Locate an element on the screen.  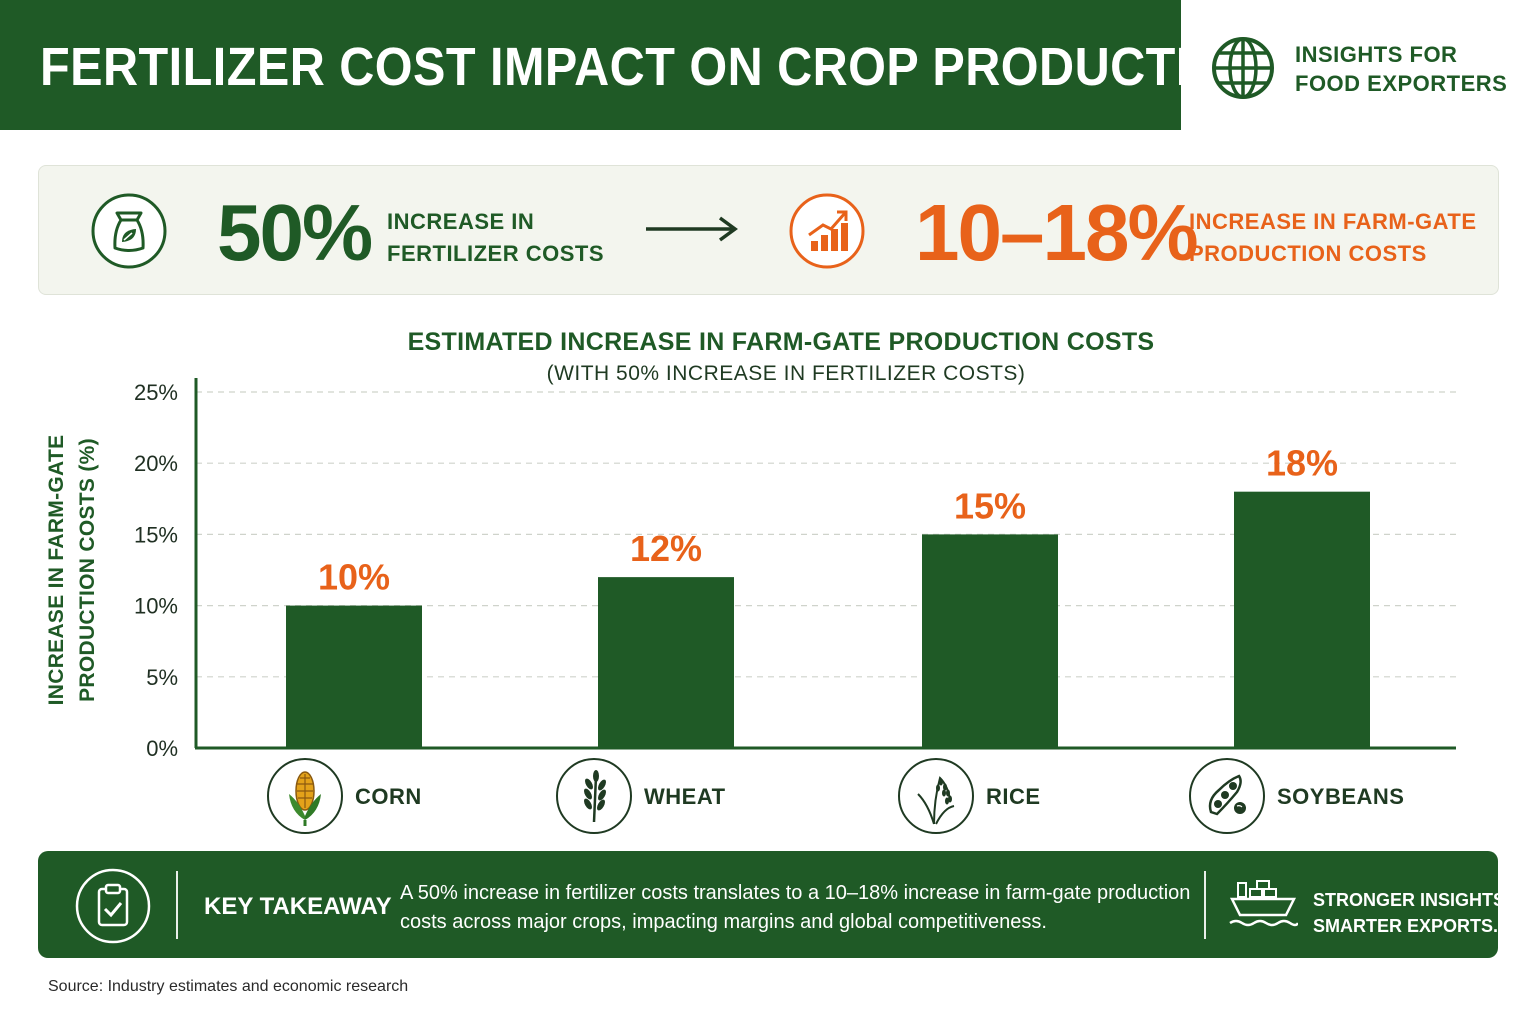
brand: INSIGHTS FOR FOOD EXPORTERS is located at coordinates (1361, 68).